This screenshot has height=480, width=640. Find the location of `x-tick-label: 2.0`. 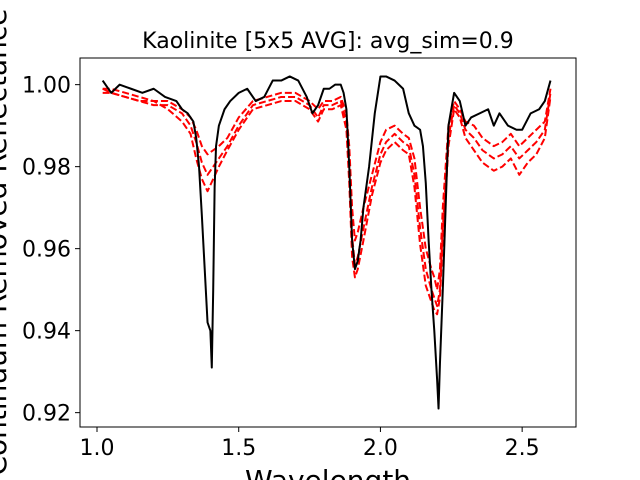

x-tick-label: 2.0 is located at coordinates (380, 448).